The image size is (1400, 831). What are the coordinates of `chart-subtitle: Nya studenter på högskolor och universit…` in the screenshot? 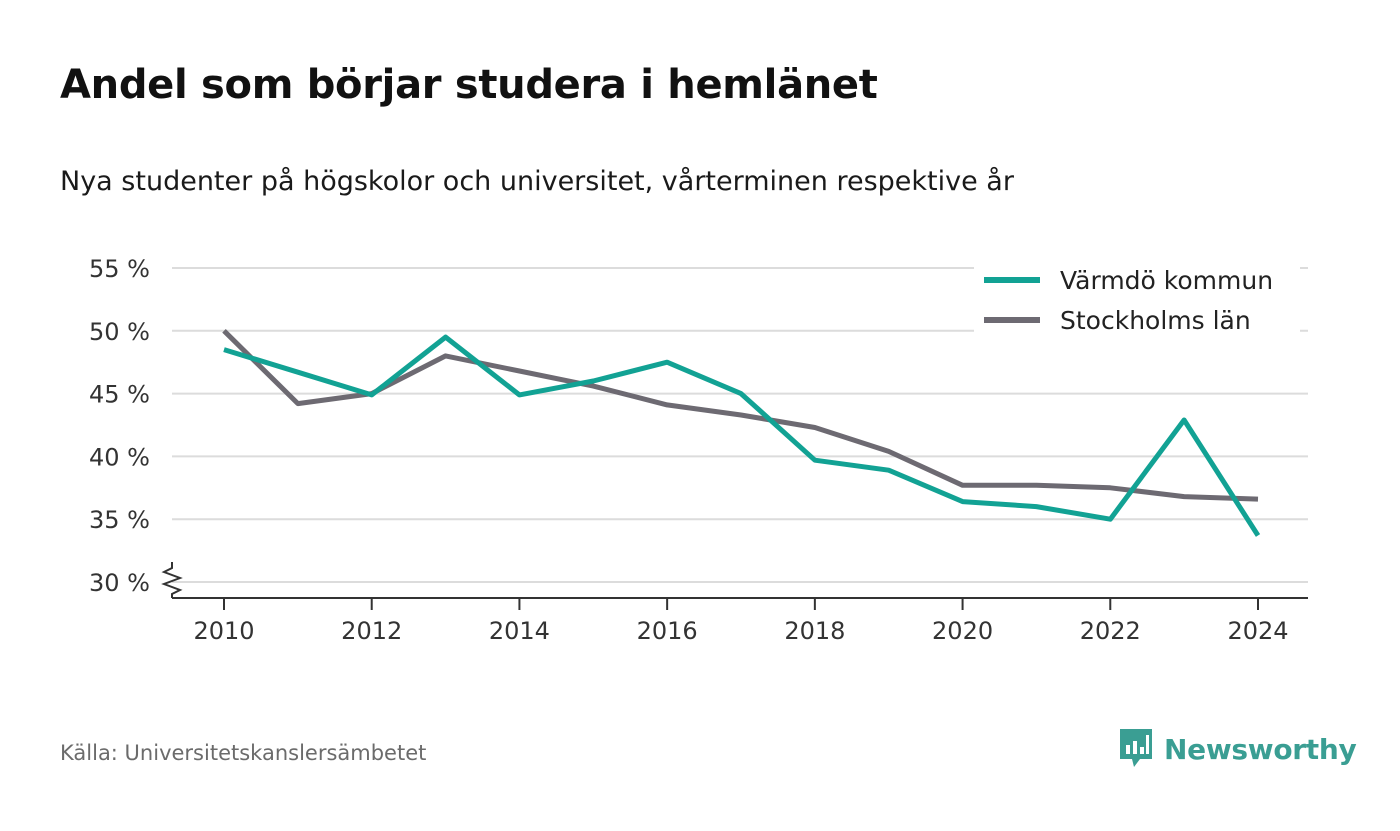 It's located at (537, 181).